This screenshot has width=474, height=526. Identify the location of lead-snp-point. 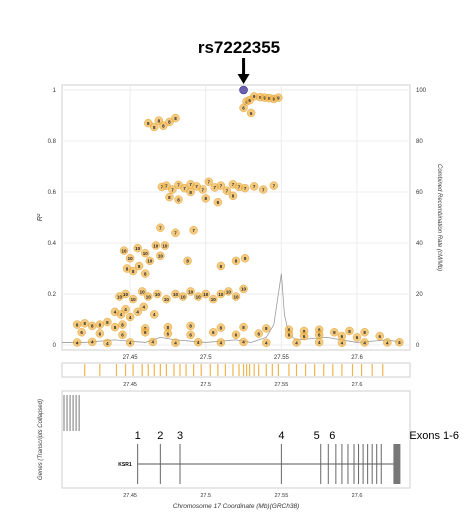
(243, 90).